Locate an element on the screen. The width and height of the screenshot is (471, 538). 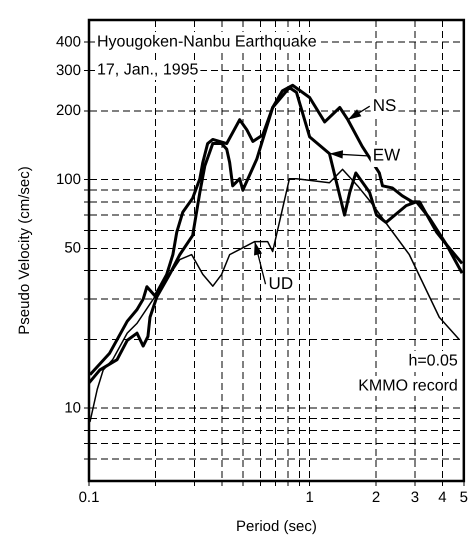
legend-label: NS is located at coordinates (384, 105).